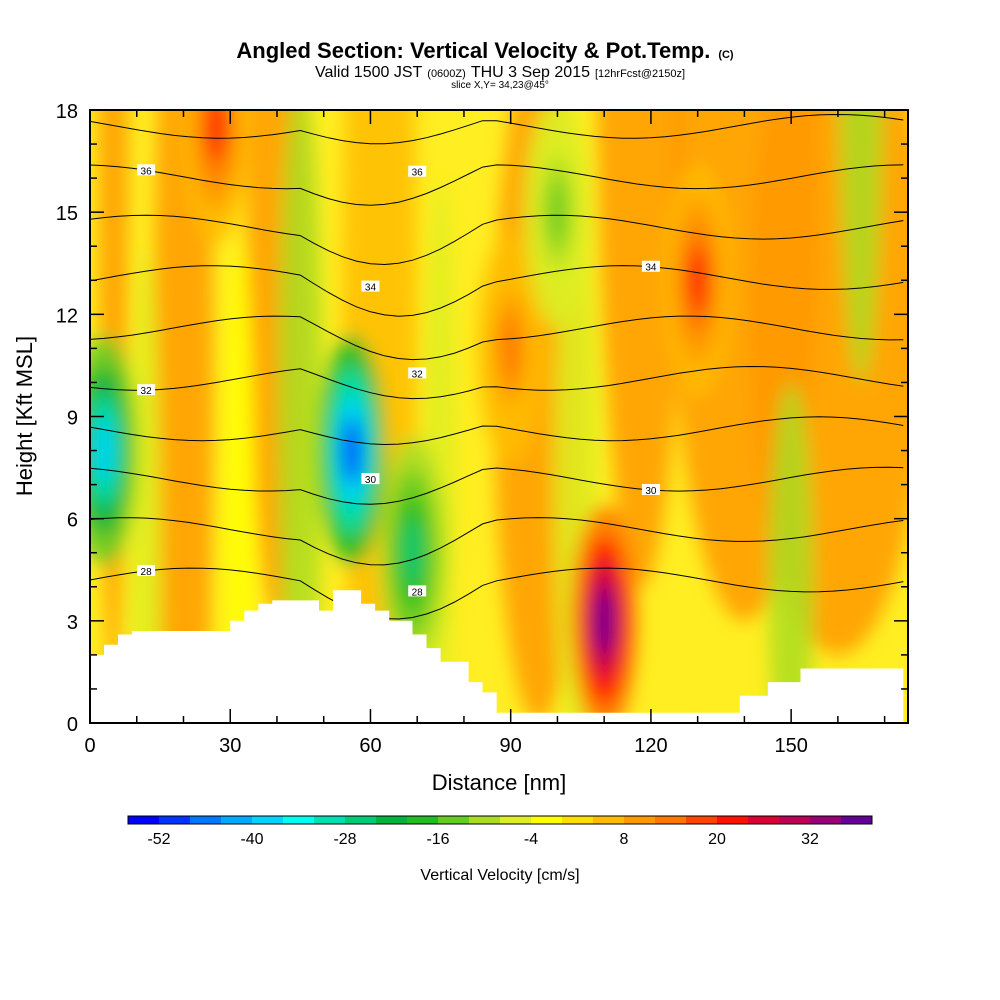 The width and height of the screenshot is (1000, 1000). Describe the element at coordinates (499, 656) in the screenshot. I see `terrain-mask` at that location.